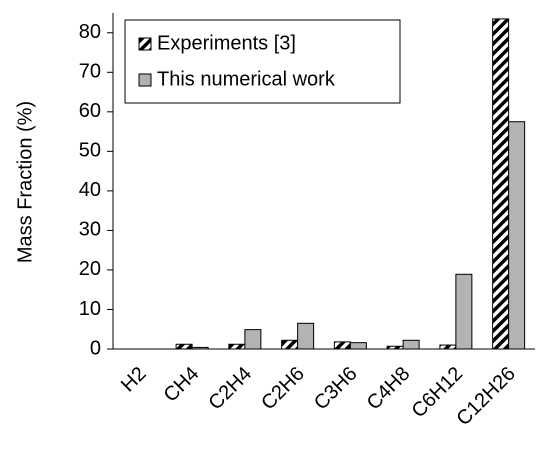  I want to click on y-tick-label: 60, so click(90, 111).